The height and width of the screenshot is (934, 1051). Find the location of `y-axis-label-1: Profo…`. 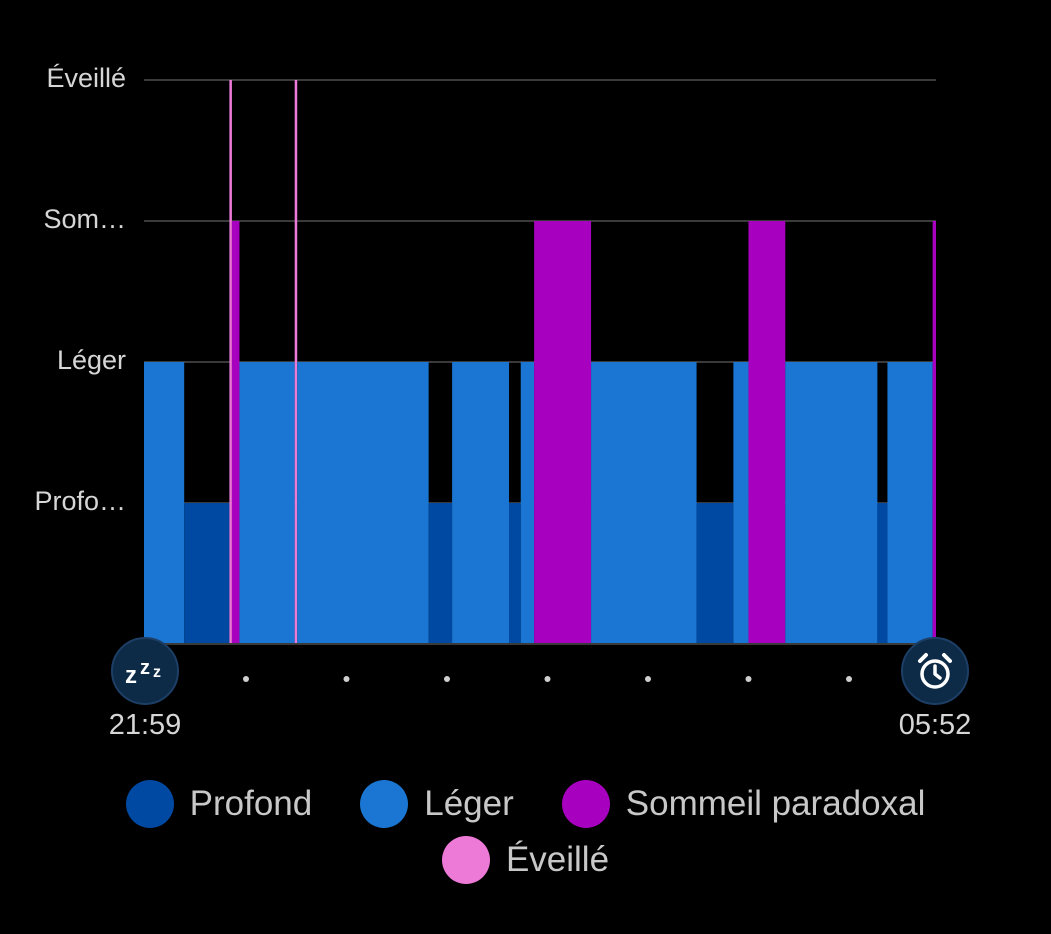

y-axis-label-1: Profo… is located at coordinates (80, 501).